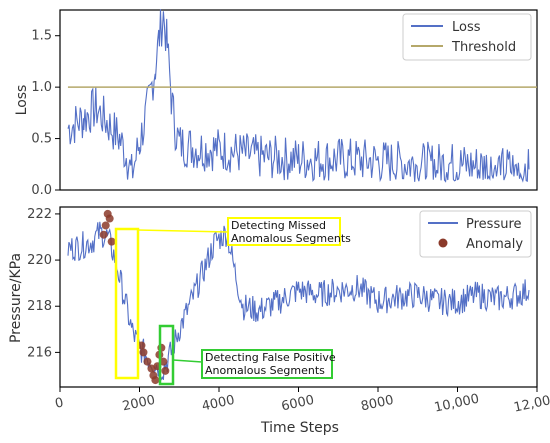 This screenshot has width=550, height=443. I want to click on pressure-legend: Pressure Anomaly, so click(475, 234).